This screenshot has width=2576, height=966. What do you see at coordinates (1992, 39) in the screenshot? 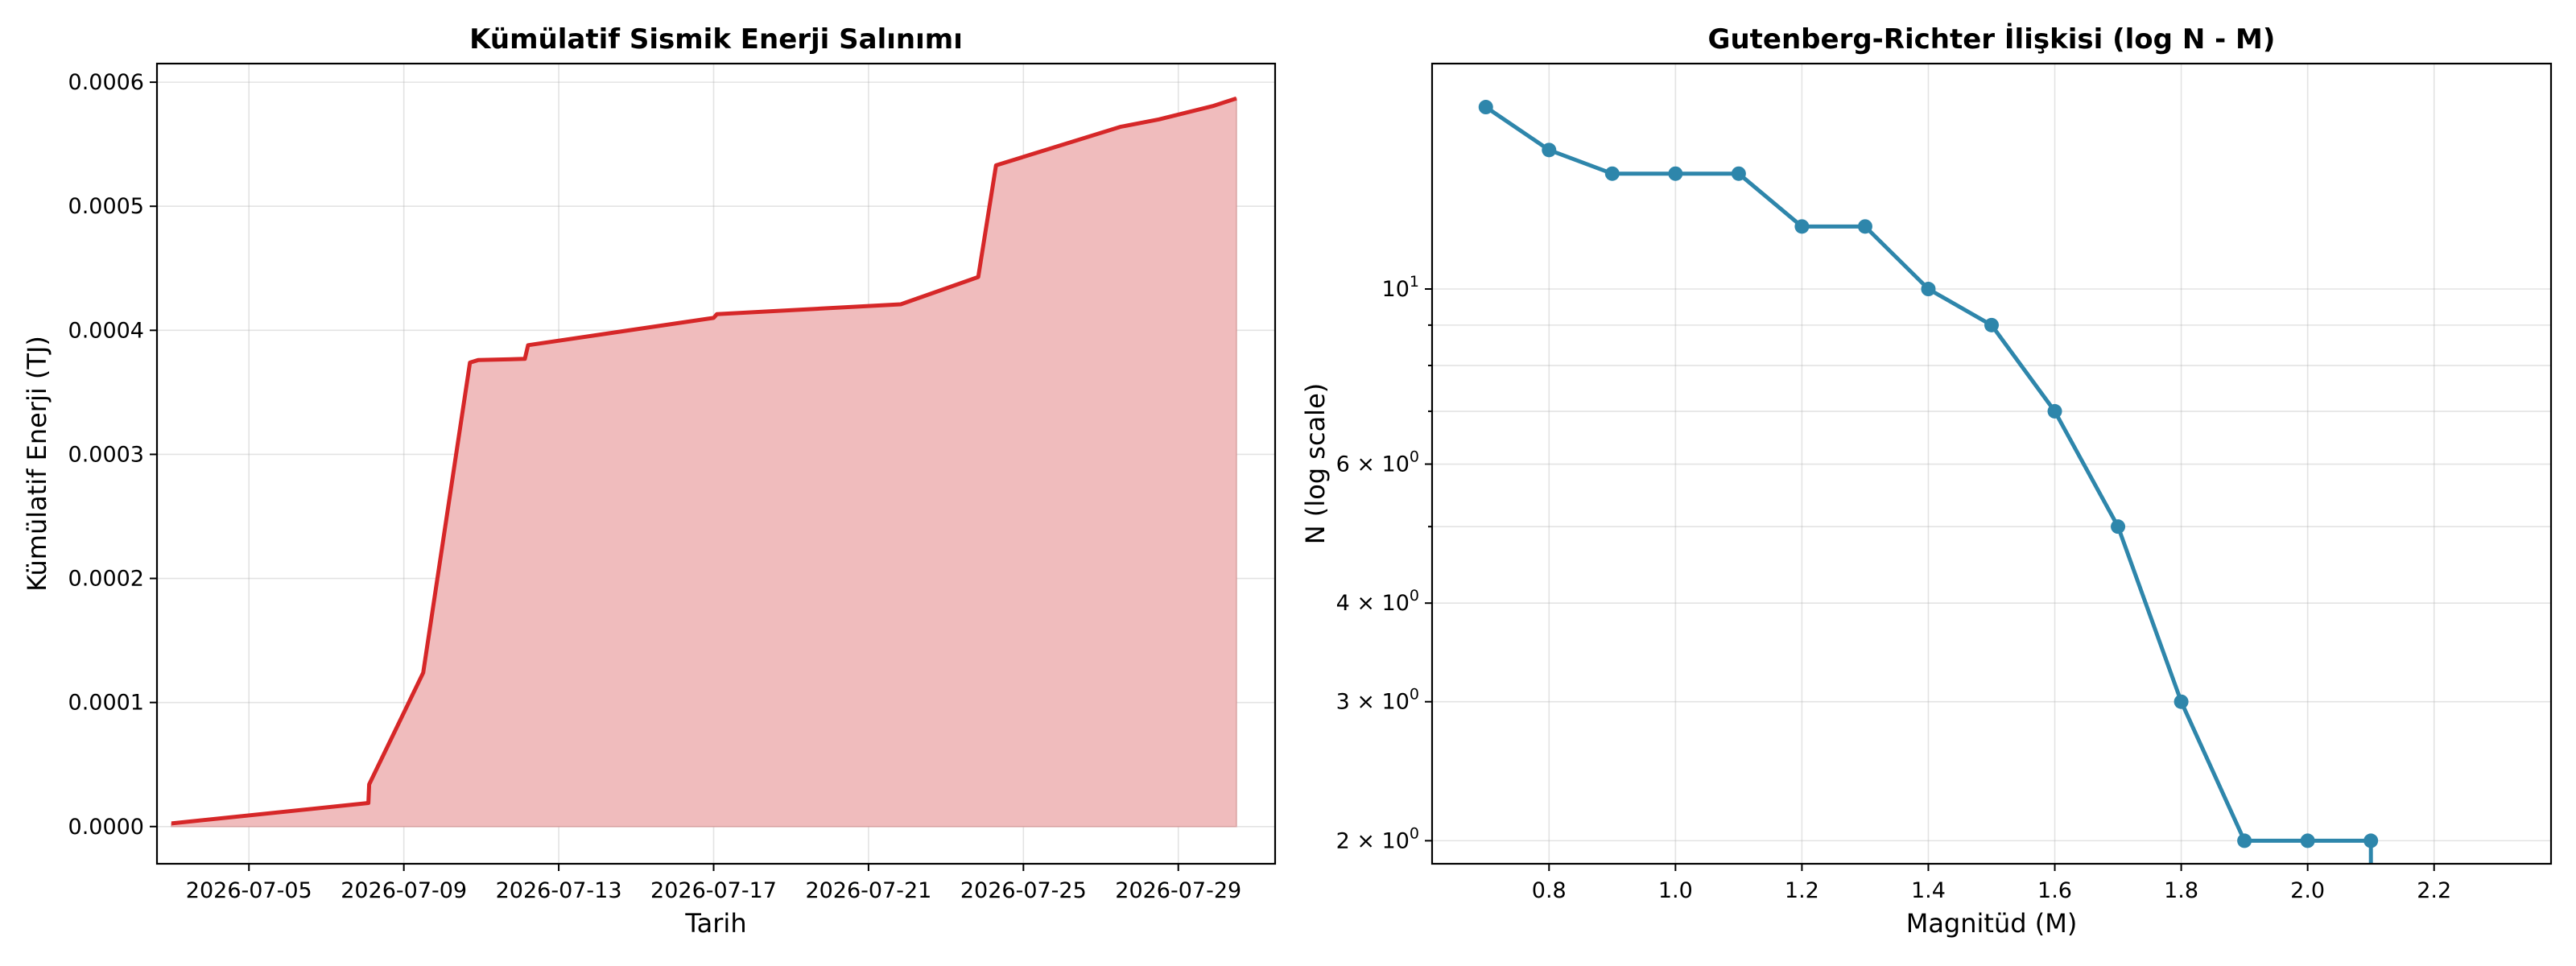
I see `gutenberg-richter-title: Gutenberg-Richter İlişkisi (log N - M)` at bounding box center [1992, 39].